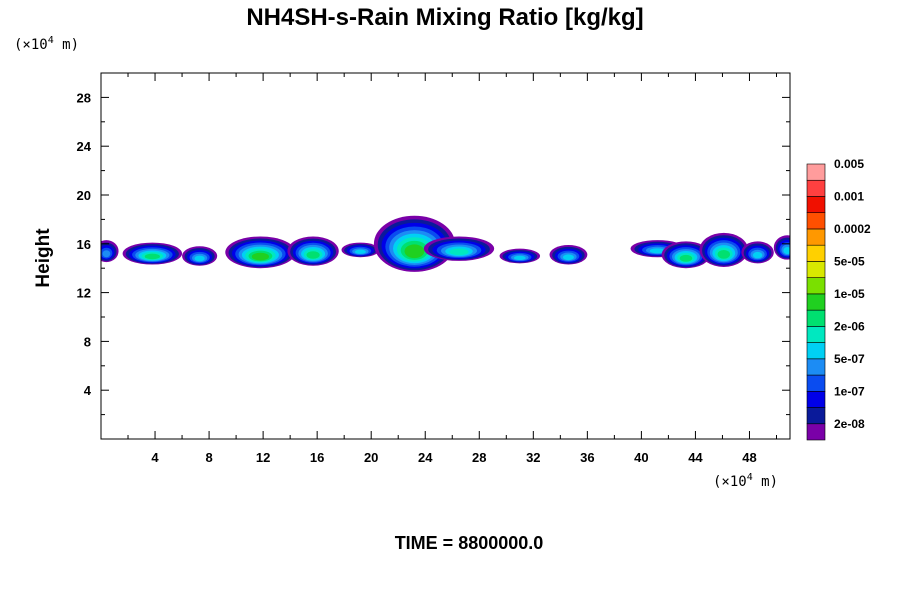 This screenshot has height=600, width=900. Describe the element at coordinates (87, 341) in the screenshot. I see `y-tick-label-8: 8` at that location.